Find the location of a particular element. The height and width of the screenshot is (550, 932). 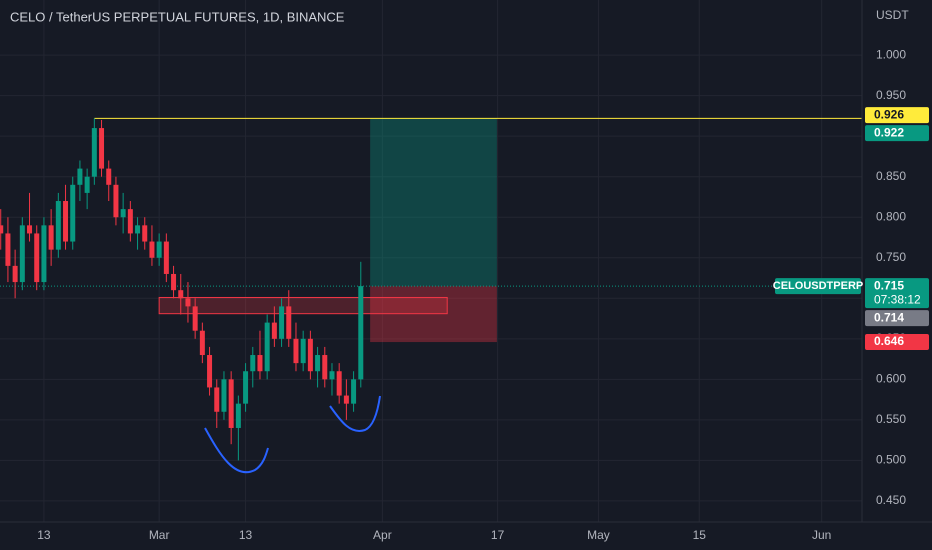

y-tick-label: 1.000 is located at coordinates (891, 54).